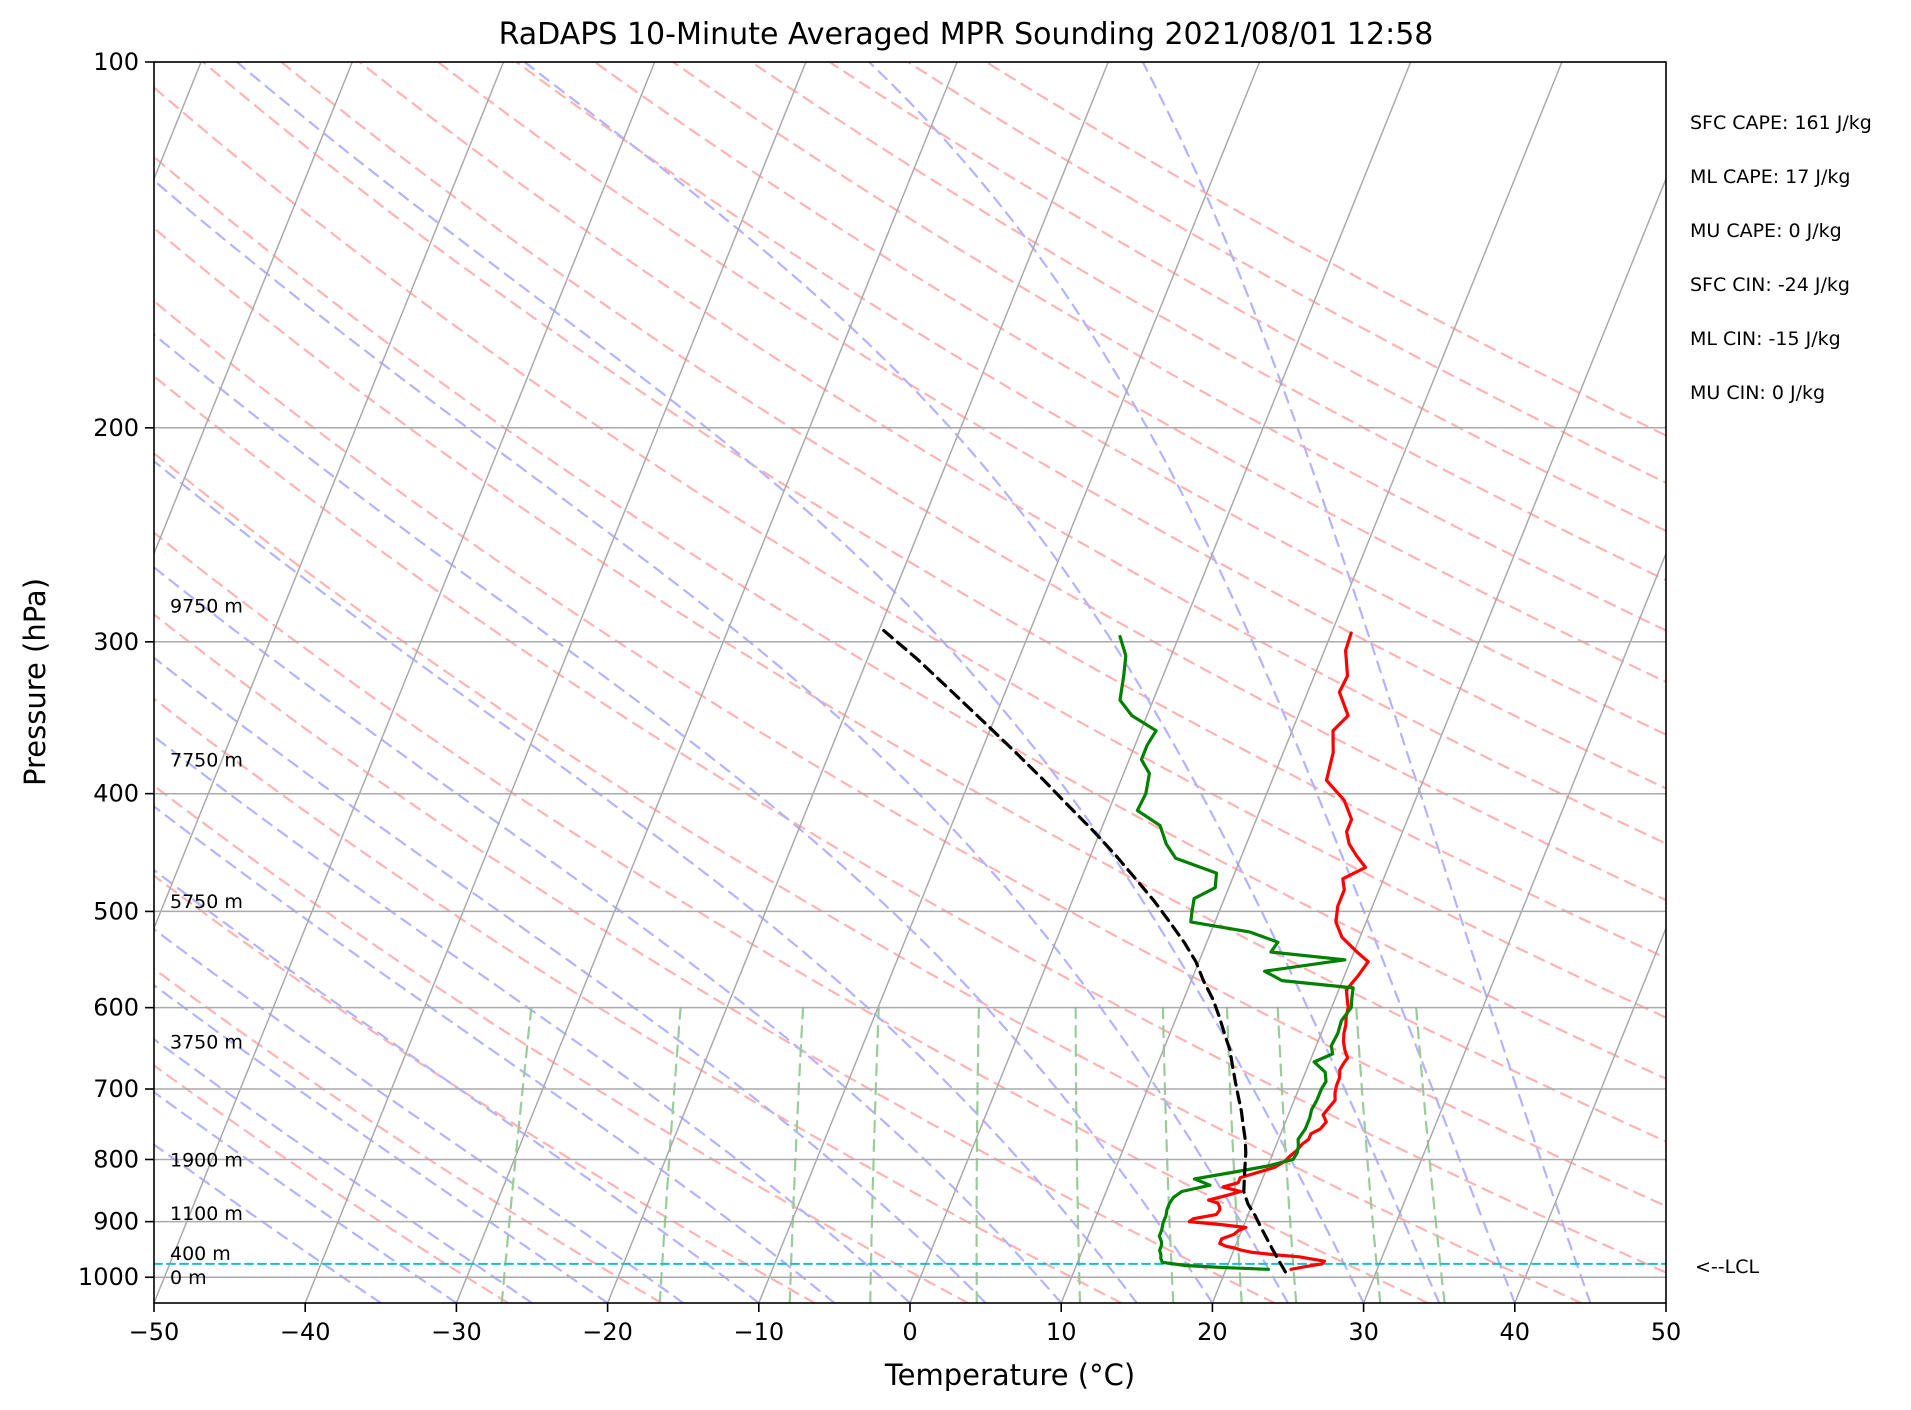  I want to click on height-label: 1100 m, so click(206, 1214).